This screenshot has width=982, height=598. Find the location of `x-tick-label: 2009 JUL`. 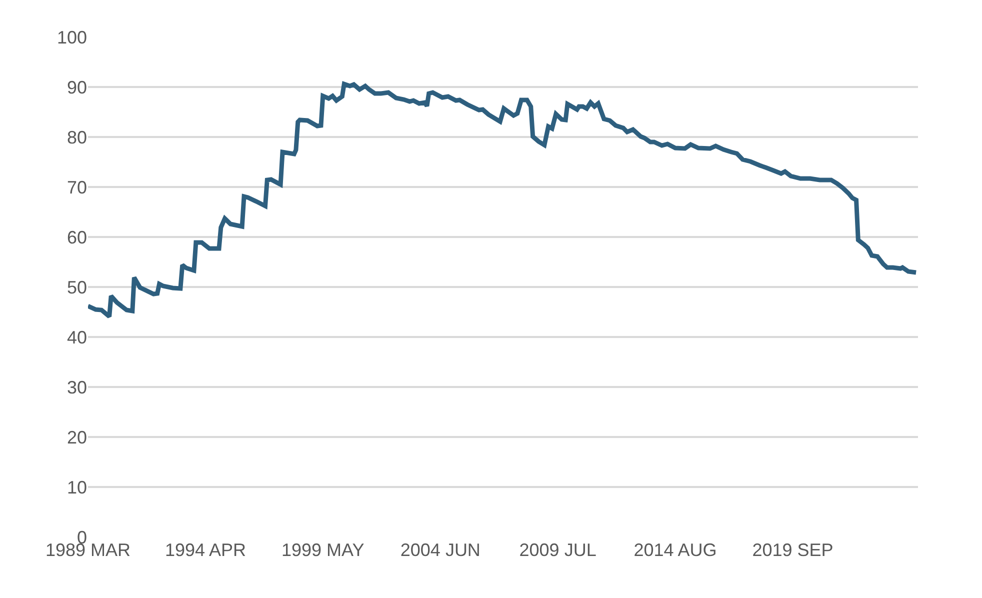

x-tick-label: 2009 JUL is located at coordinates (557, 550).